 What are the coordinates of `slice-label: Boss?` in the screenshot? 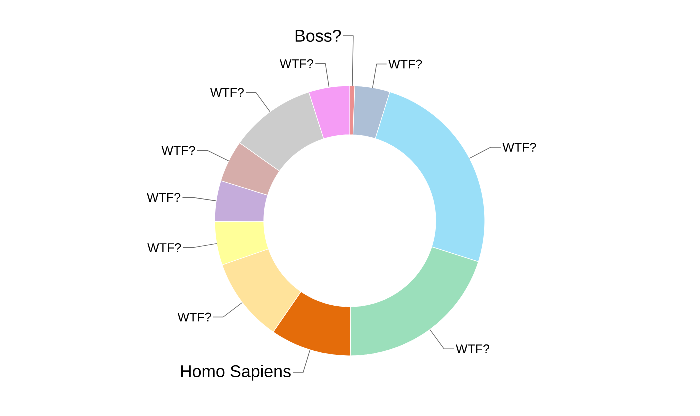 It's located at (319, 36).